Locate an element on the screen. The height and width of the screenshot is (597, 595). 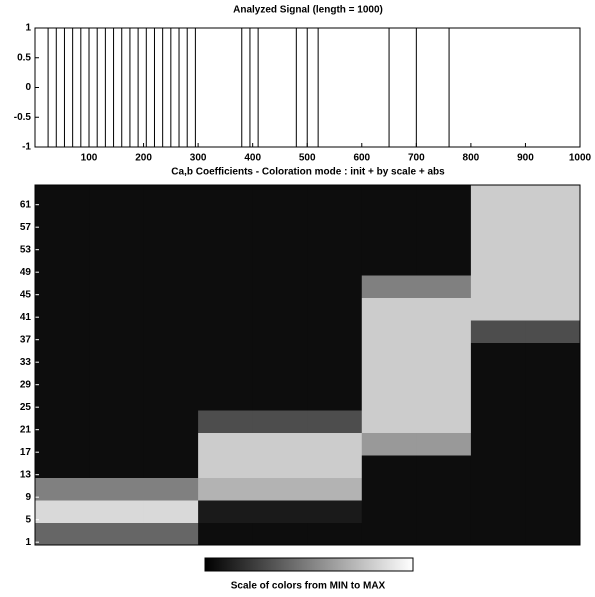
y-tick-label: 0.5 is located at coordinates (24, 57).